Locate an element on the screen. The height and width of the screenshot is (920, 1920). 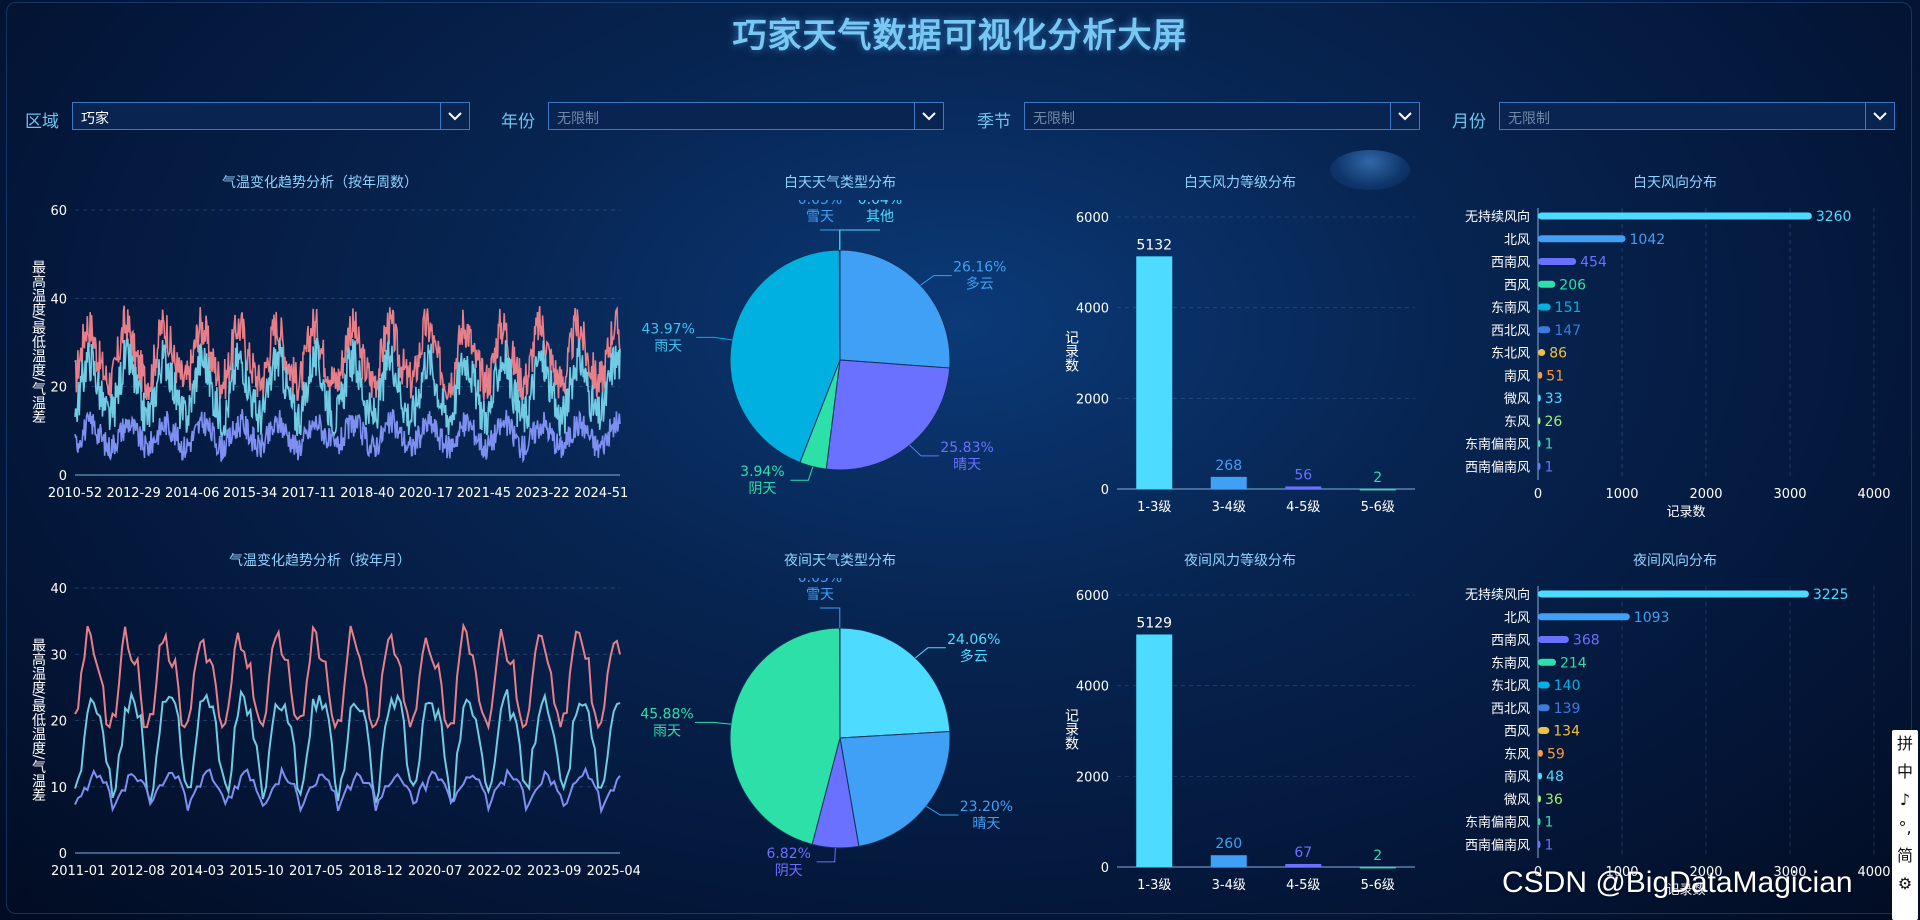
x-tick-label: 2018-40 is located at coordinates (367, 493).